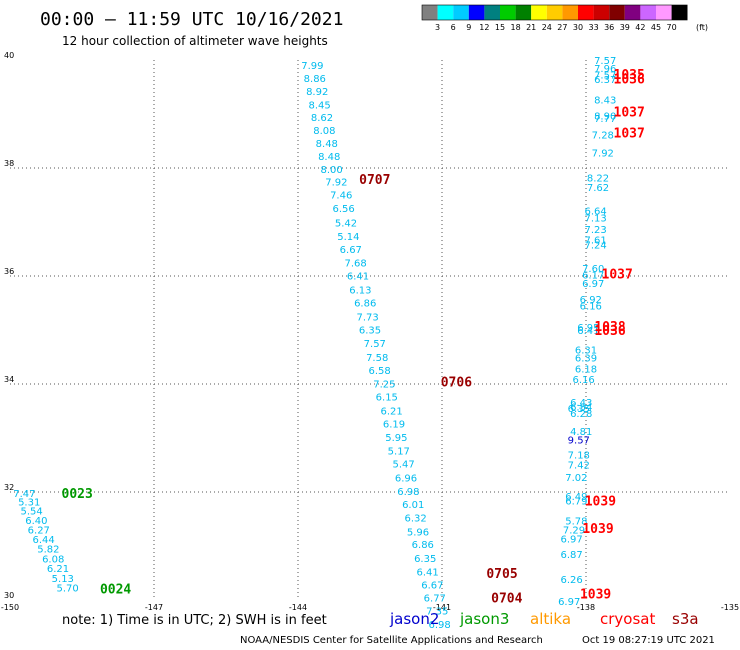  Describe the element at coordinates (29, 503) in the screenshot. I see `wave-height-value: 5.31` at that location.